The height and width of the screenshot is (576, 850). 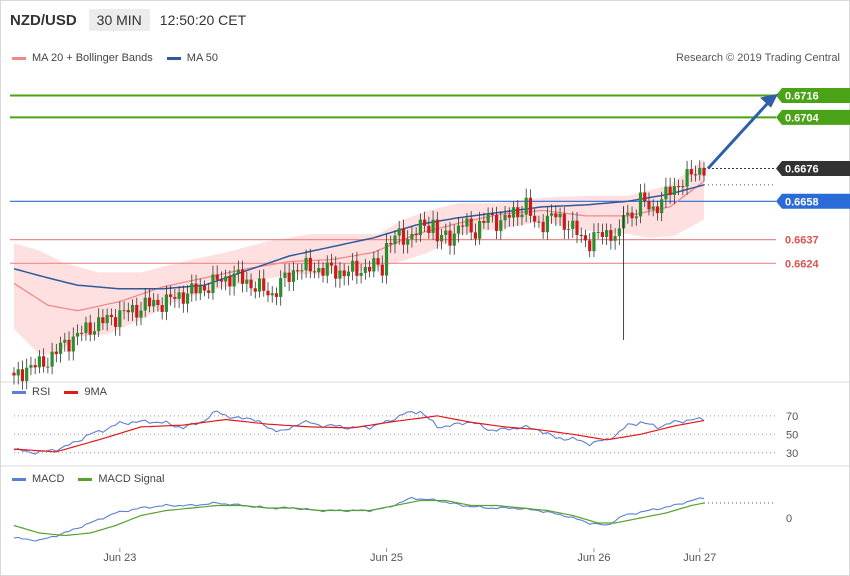 What do you see at coordinates (792, 435) in the screenshot?
I see `rsi-tick-label: 50` at bounding box center [792, 435].